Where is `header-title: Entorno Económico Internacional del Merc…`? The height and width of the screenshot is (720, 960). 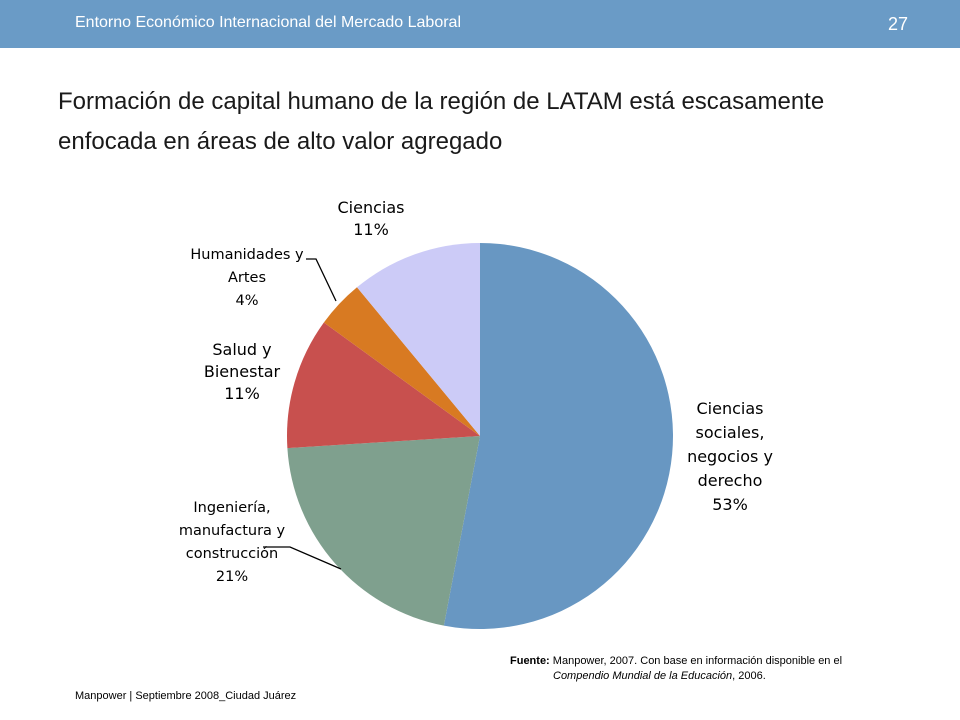
header-title: Entorno Económico Internacional del Merc… is located at coordinates (268, 22).